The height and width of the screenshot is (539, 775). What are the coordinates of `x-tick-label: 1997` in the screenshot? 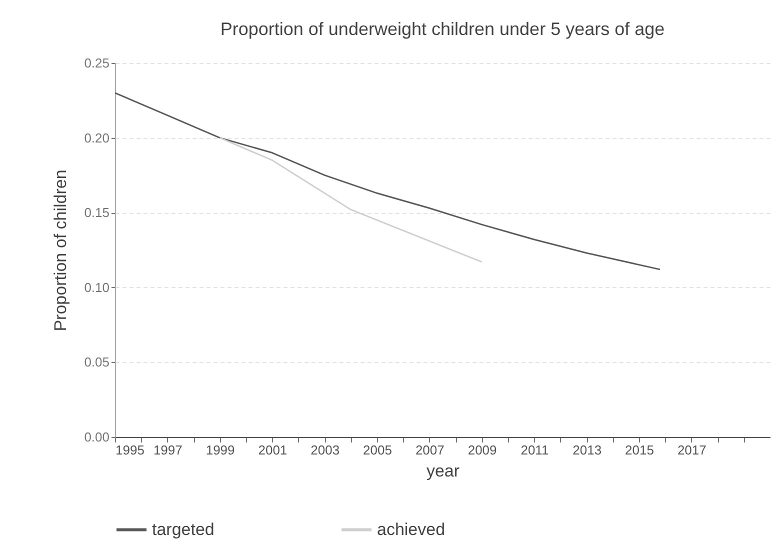 It's located at (167, 450).